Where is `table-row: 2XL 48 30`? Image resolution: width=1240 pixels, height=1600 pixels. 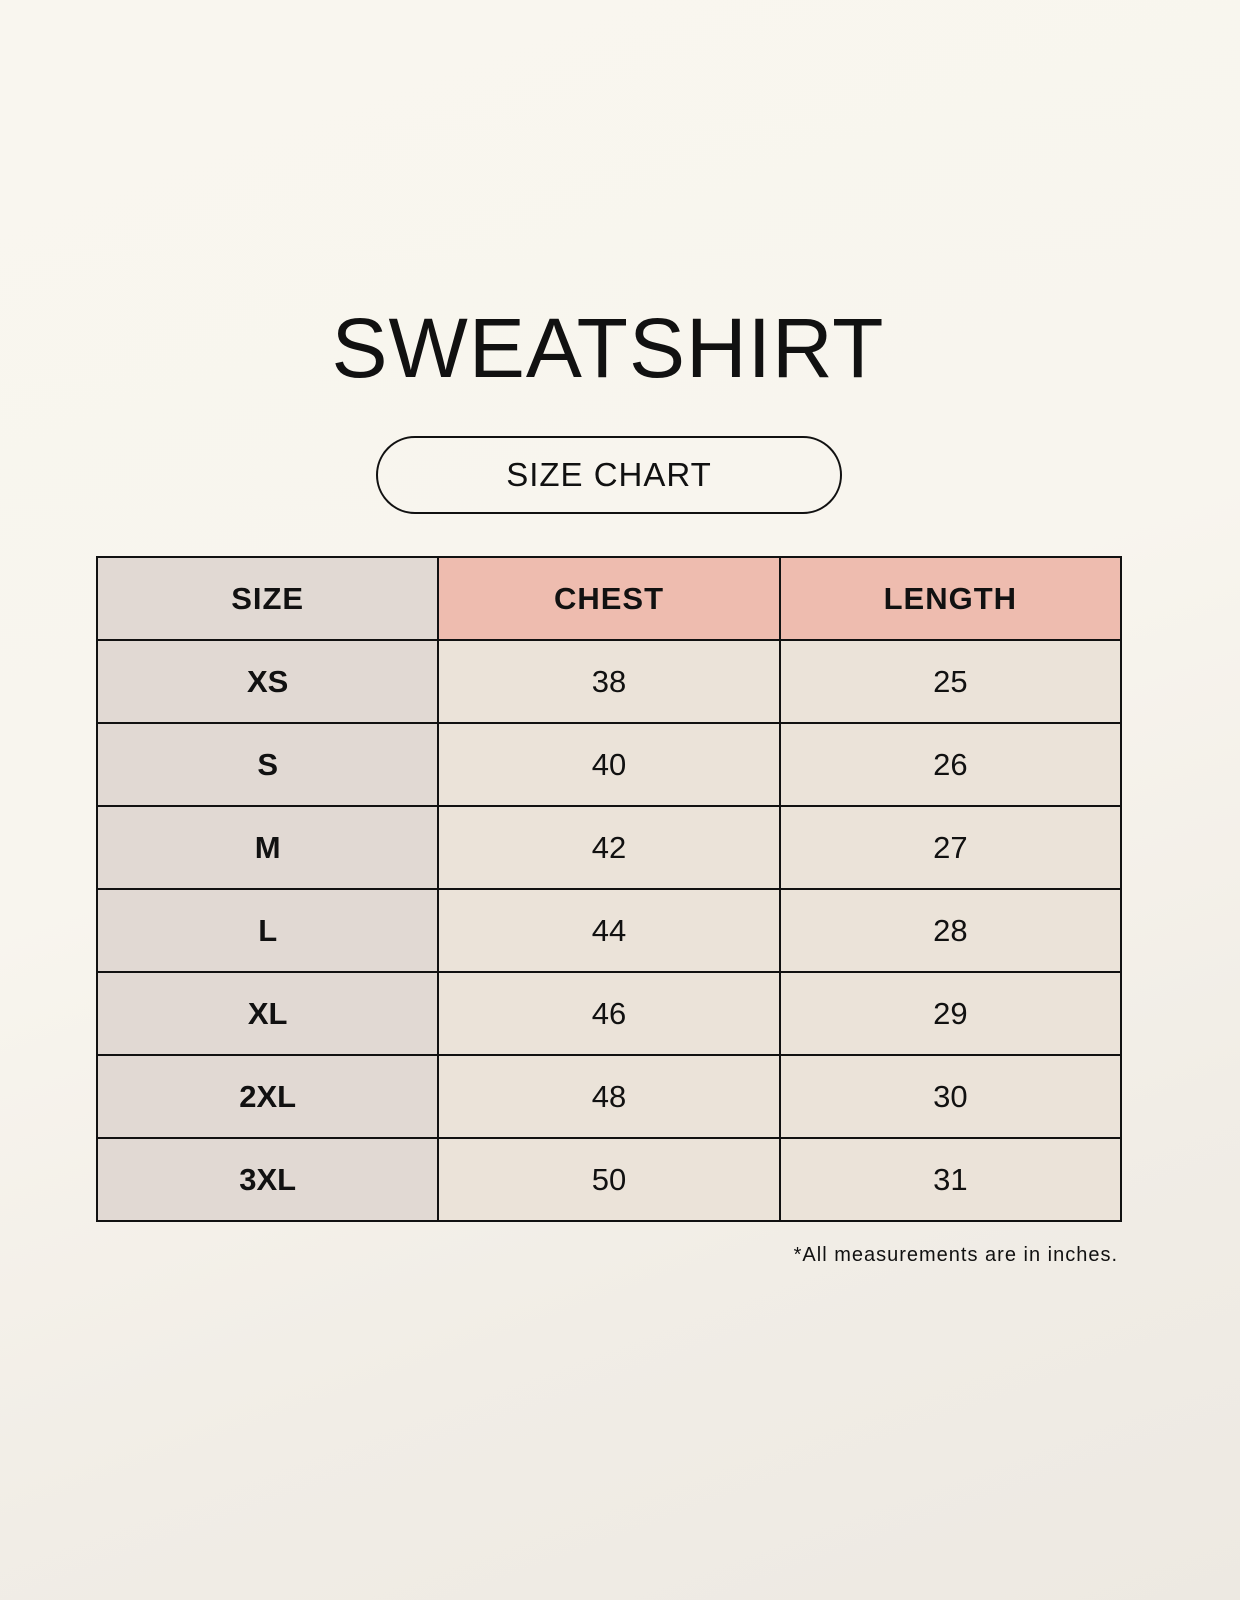
table-row: 2XL 48 30 is located at coordinates (609, 1096).